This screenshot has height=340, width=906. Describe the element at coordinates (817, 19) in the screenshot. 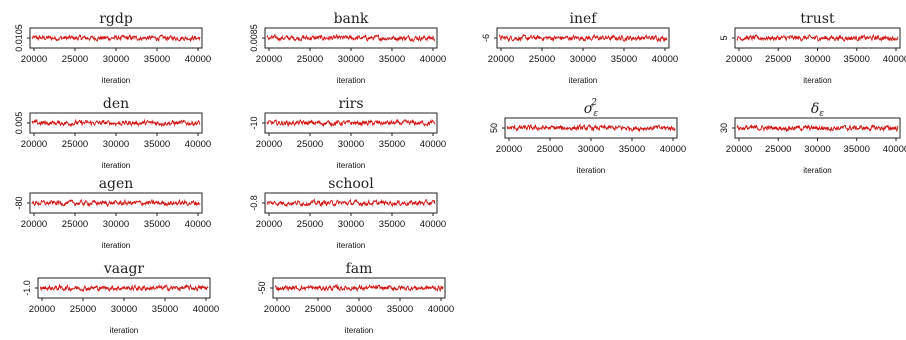

I see `panel-title: trust` at that location.